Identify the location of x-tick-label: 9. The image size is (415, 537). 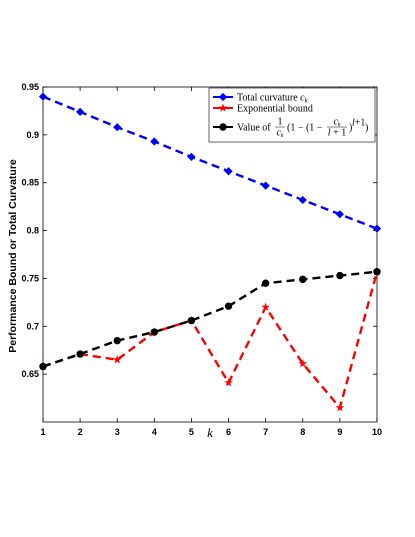
(339, 432).